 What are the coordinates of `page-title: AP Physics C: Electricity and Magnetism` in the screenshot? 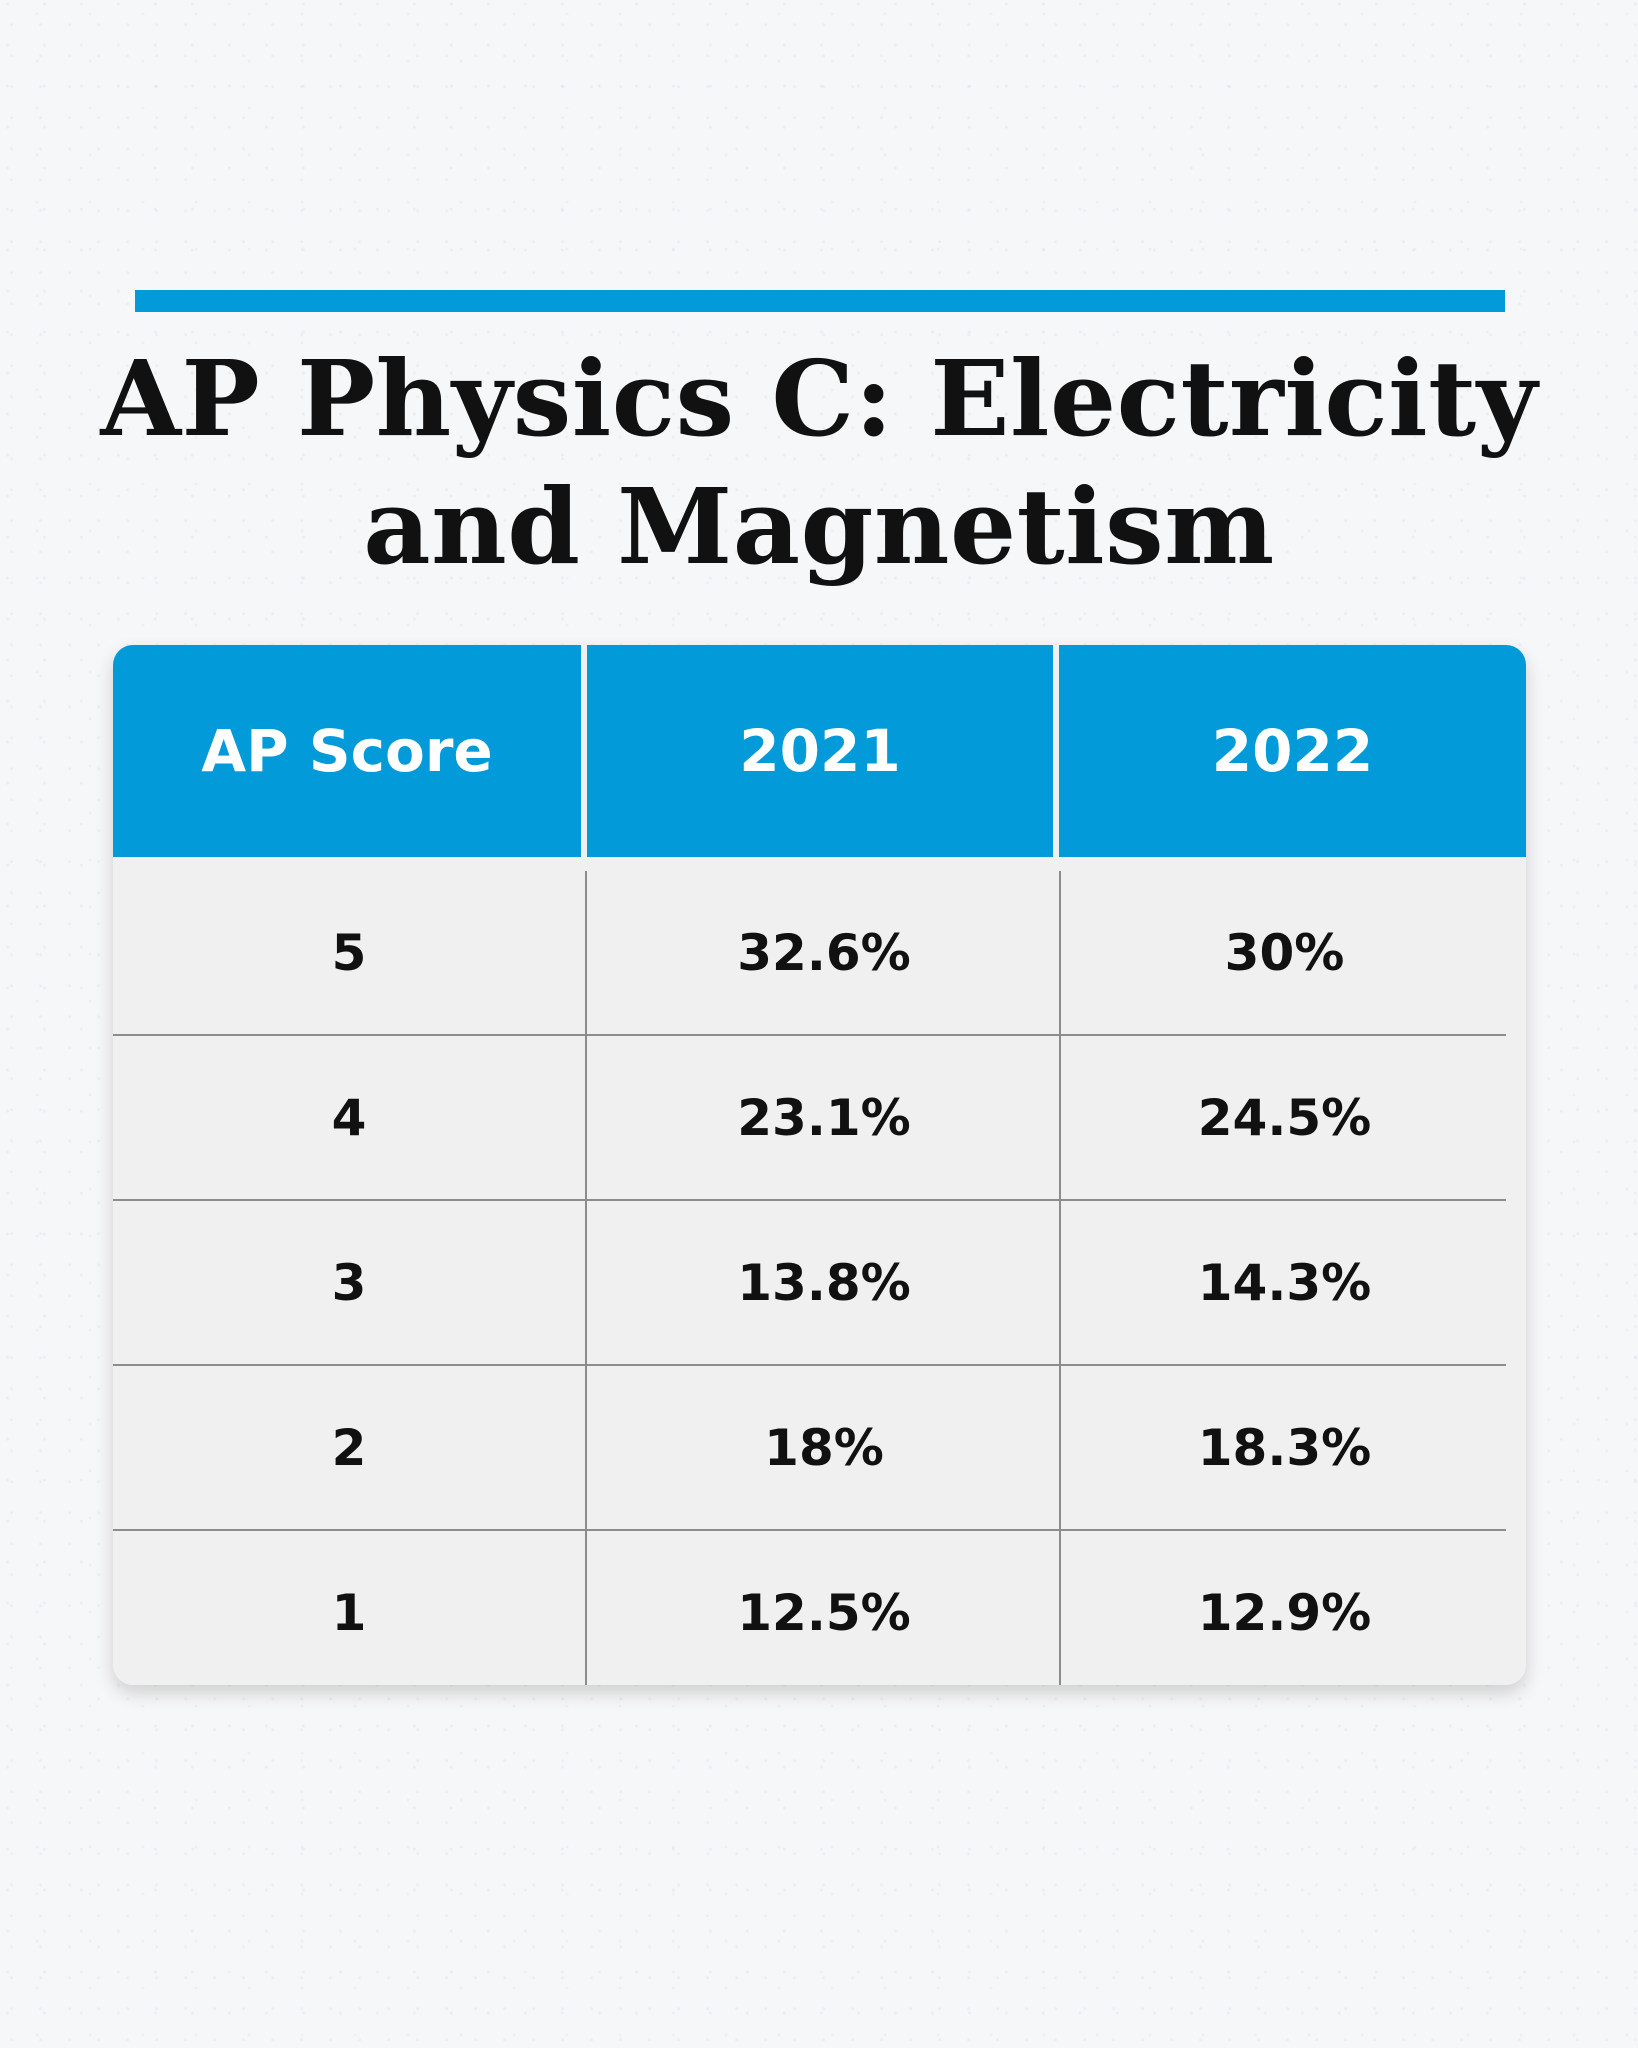 It's located at (819, 463).